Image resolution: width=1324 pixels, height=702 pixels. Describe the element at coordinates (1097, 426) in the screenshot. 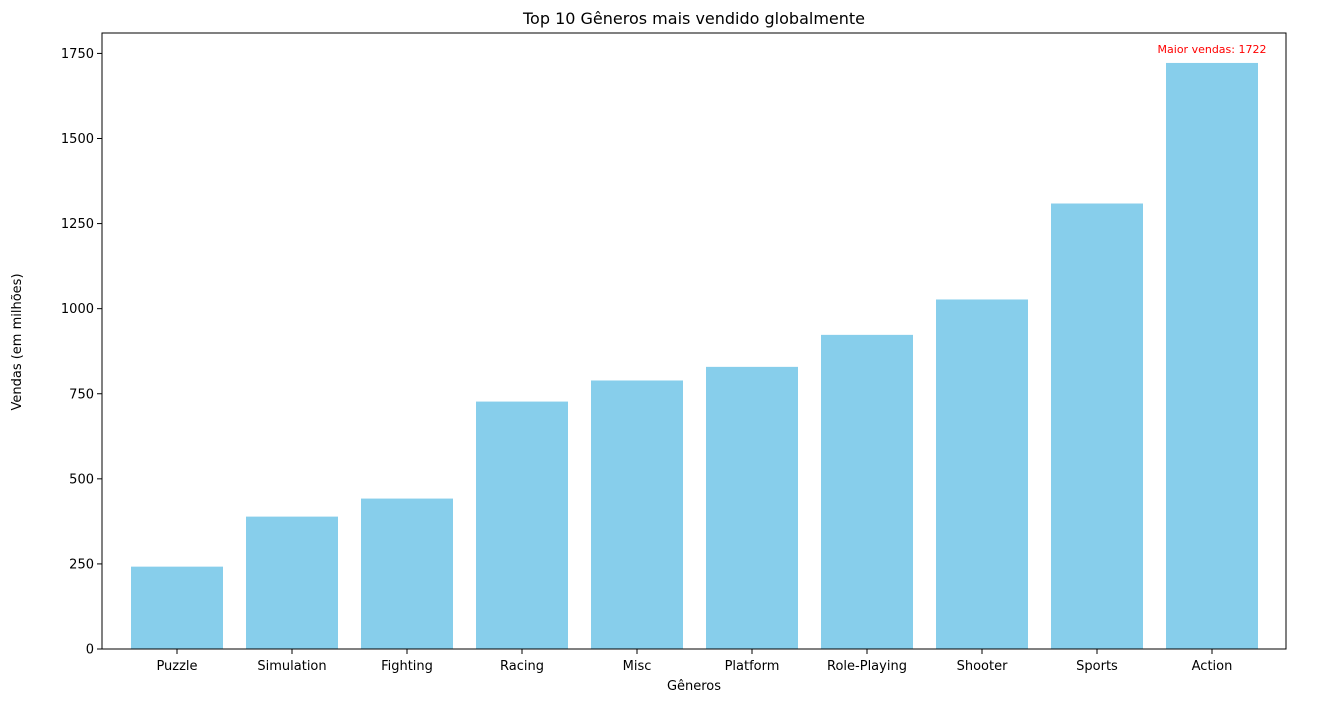

I see `bar-sports` at that location.